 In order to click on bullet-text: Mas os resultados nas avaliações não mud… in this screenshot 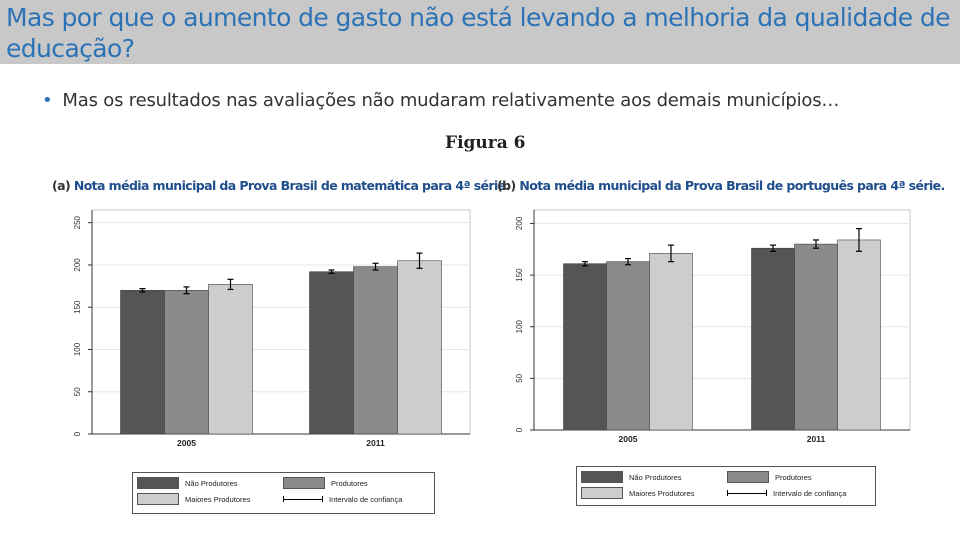, I will do `click(451, 100)`.